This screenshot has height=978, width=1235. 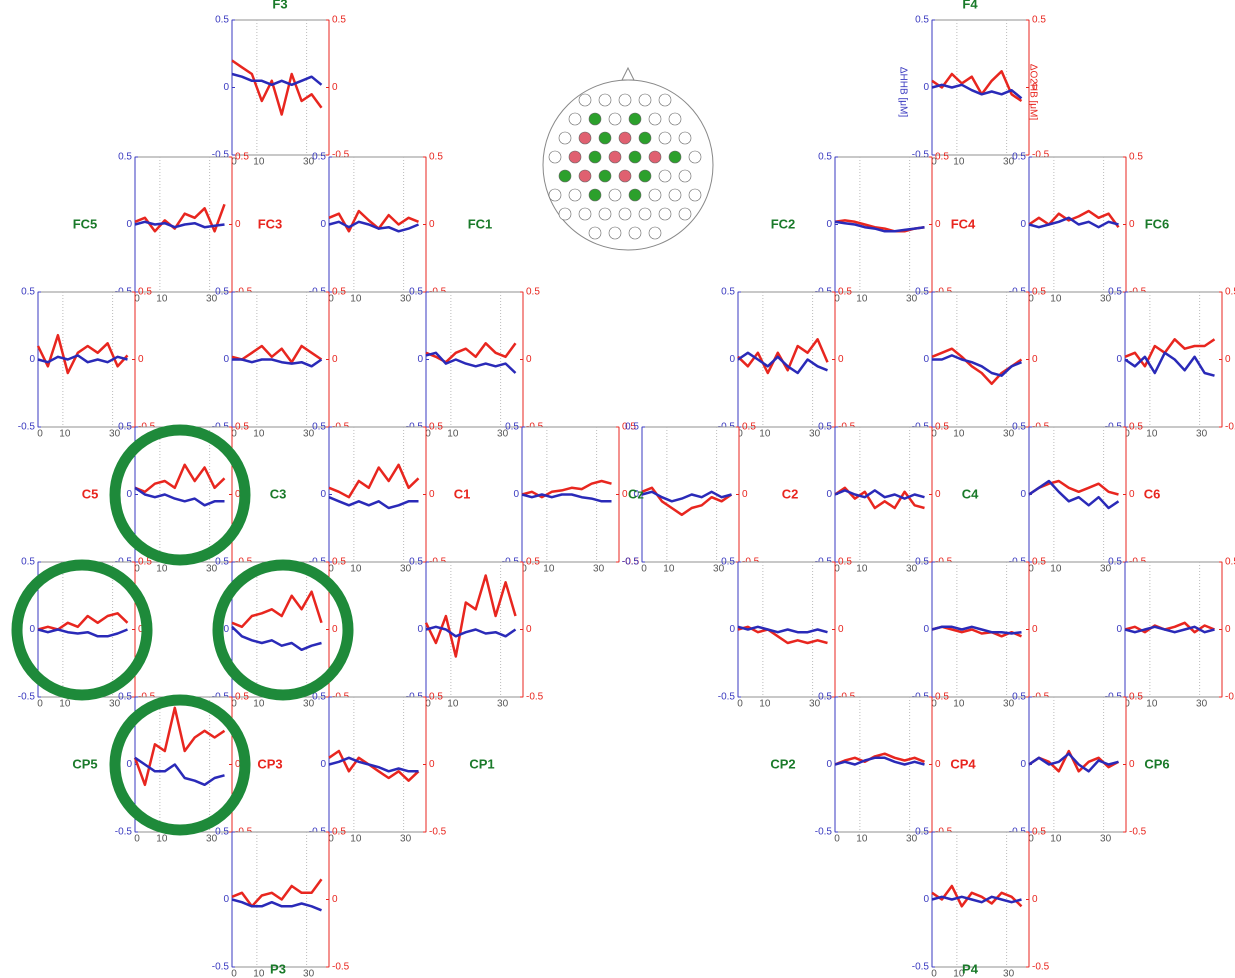 What do you see at coordinates (963, 223) in the screenshot?
I see `channel-label: FC4` at bounding box center [963, 223].